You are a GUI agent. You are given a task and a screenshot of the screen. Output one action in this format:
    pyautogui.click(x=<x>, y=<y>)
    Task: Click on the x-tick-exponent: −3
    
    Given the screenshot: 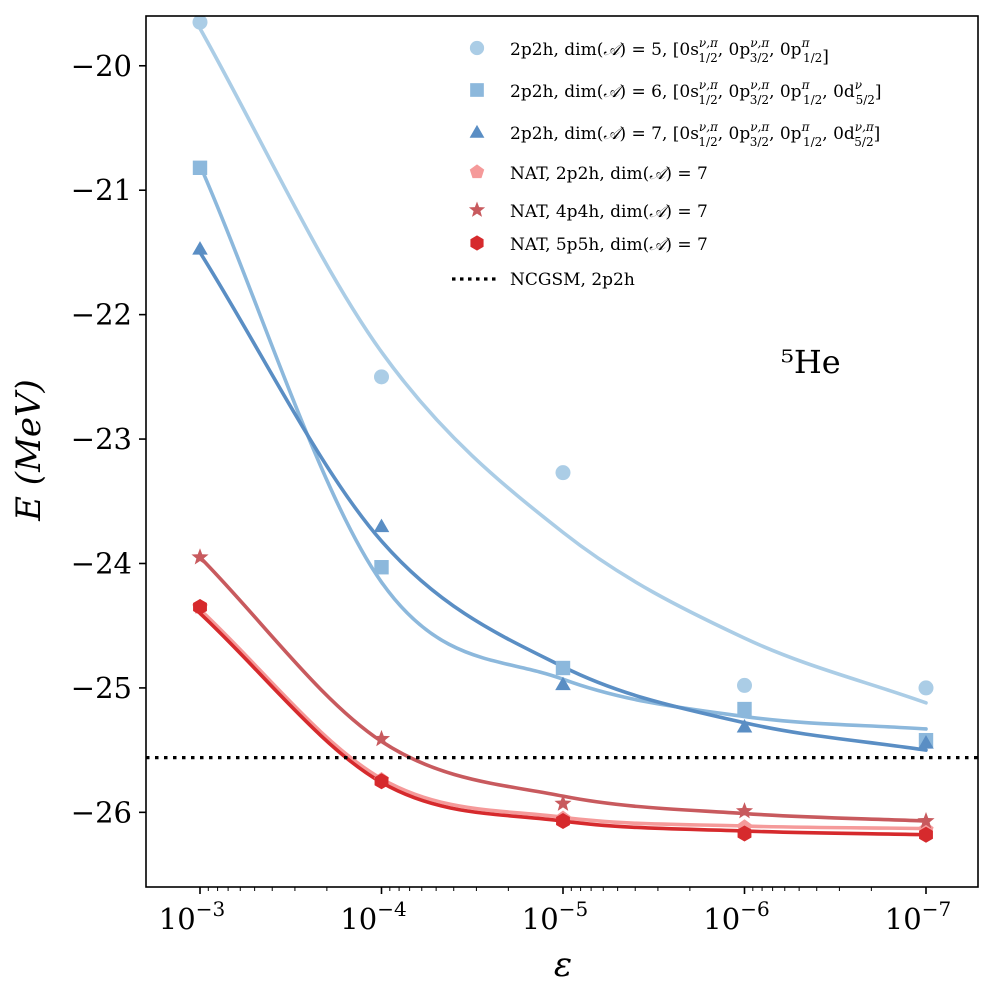 What is the action you would take?
    pyautogui.click(x=210, y=909)
    